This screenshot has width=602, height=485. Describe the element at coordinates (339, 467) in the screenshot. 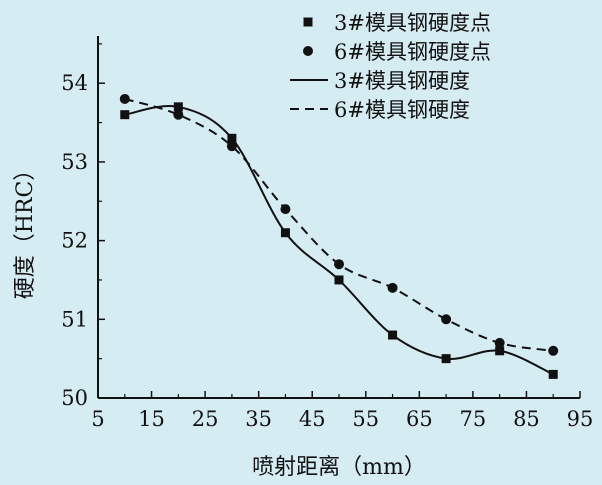

I see `x-axis-label: 喷射距离（mm）` at that location.